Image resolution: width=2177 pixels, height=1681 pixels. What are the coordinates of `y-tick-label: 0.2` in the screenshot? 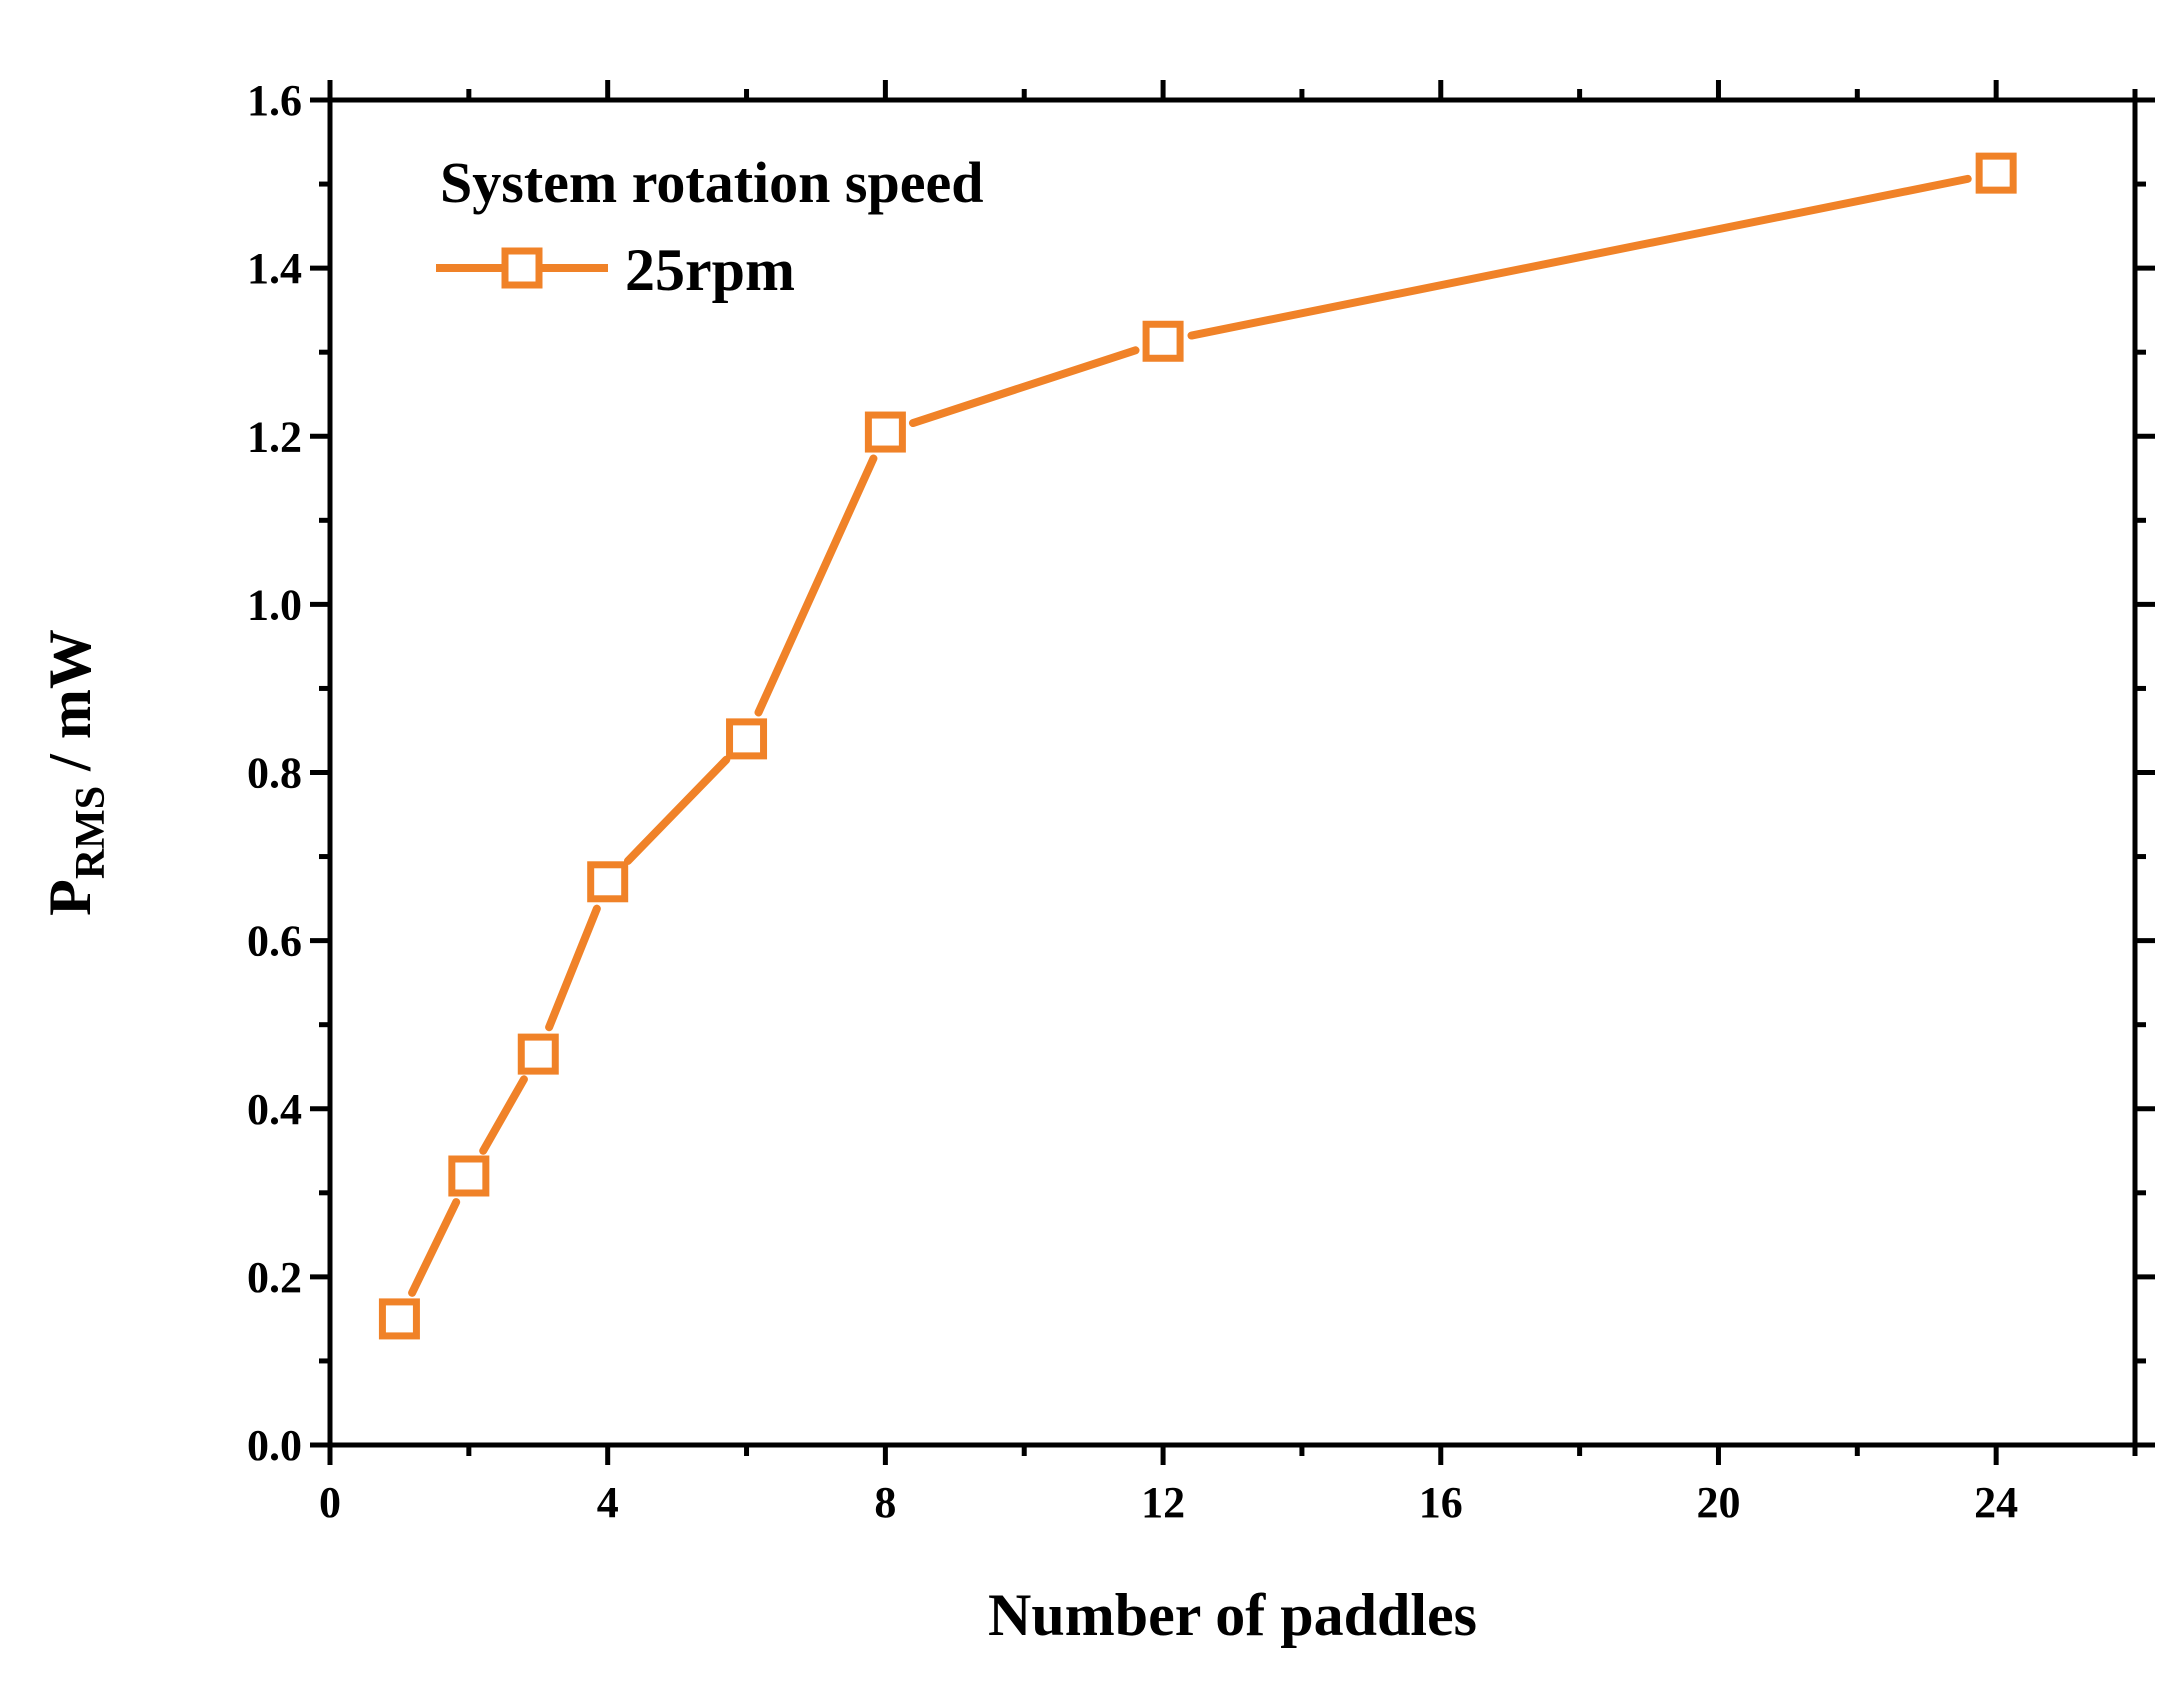 It's located at (274, 1277).